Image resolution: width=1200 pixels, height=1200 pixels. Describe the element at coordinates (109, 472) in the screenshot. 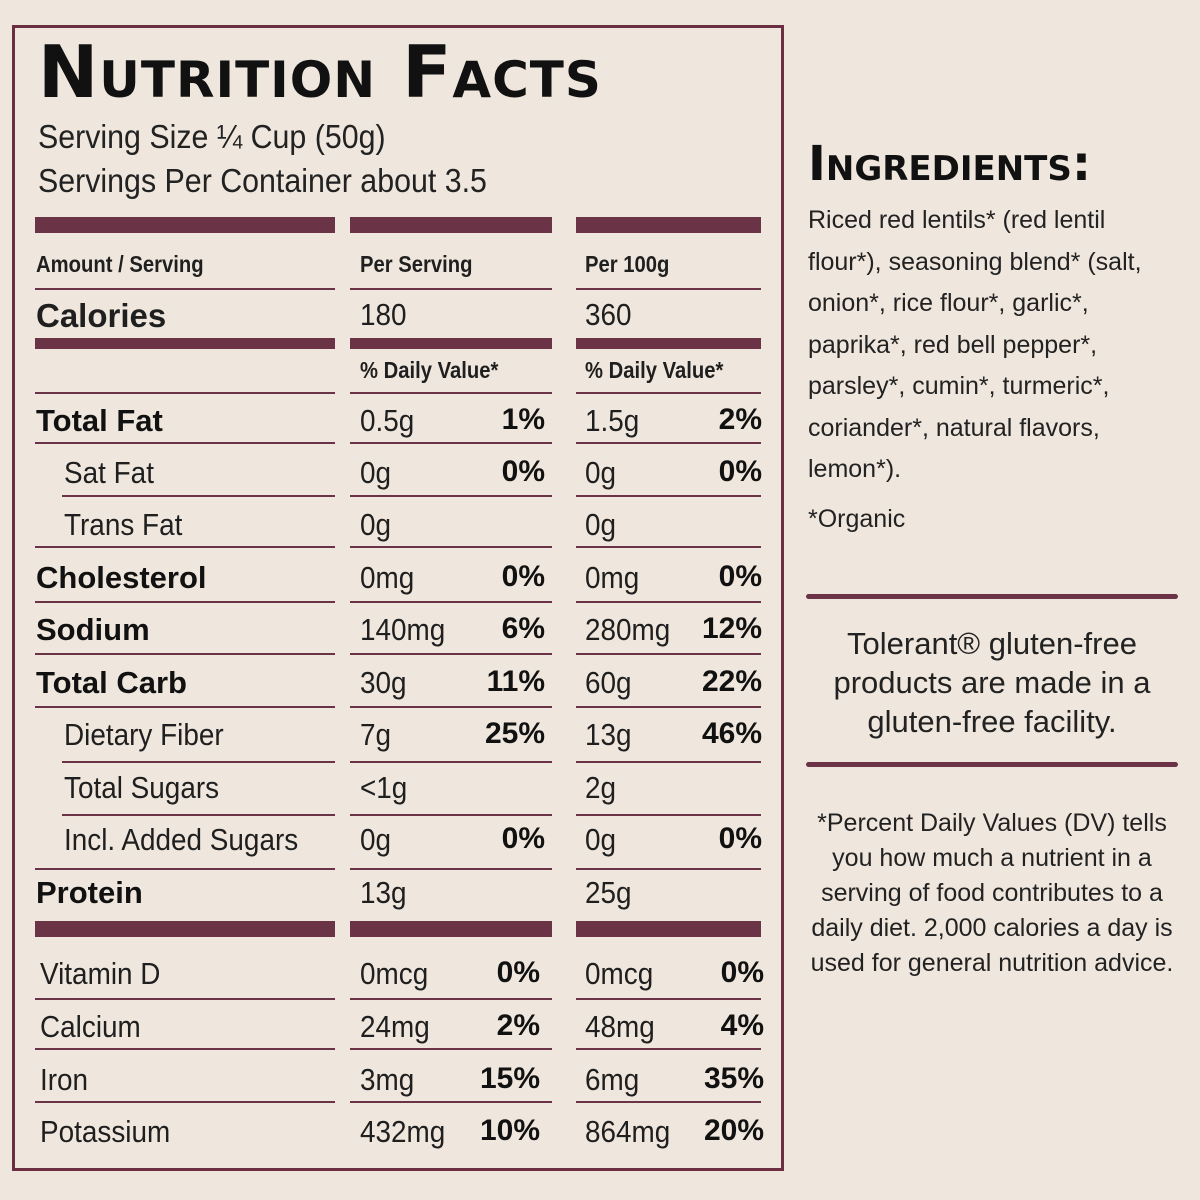

I see `nutrient-name: Sat Fat` at that location.